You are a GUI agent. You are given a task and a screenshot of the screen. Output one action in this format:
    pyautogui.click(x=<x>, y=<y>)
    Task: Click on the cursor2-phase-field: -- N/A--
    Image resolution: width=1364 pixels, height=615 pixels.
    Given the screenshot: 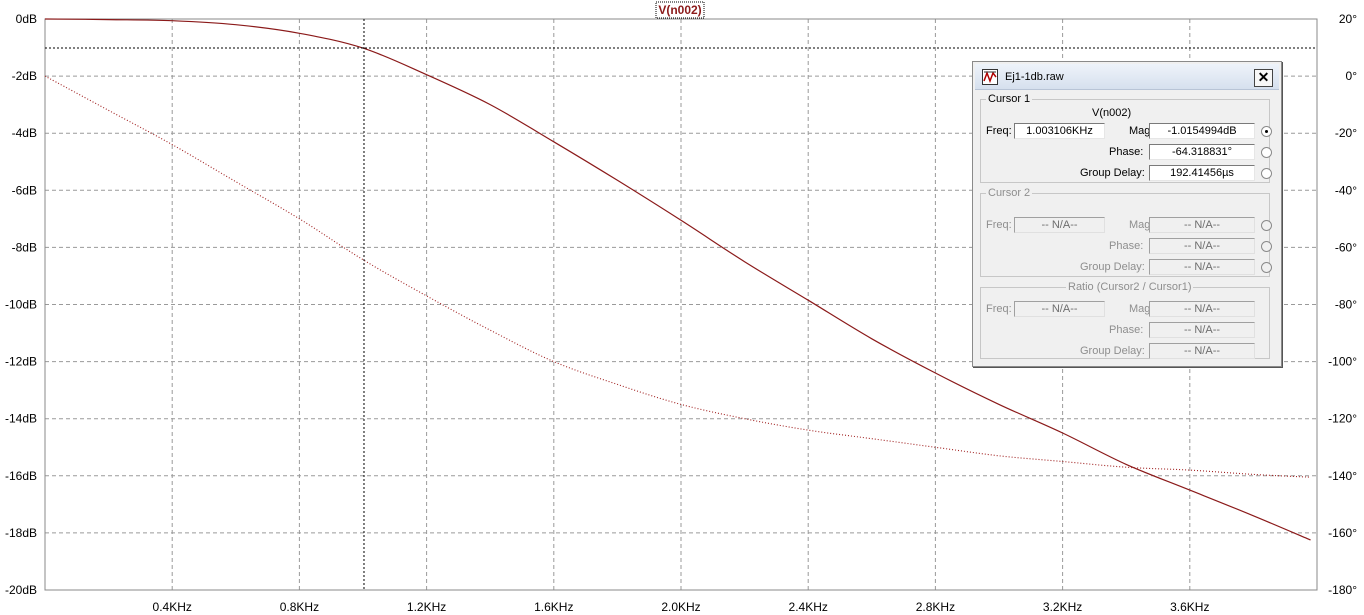 What is the action you would take?
    pyautogui.click(x=1202, y=246)
    